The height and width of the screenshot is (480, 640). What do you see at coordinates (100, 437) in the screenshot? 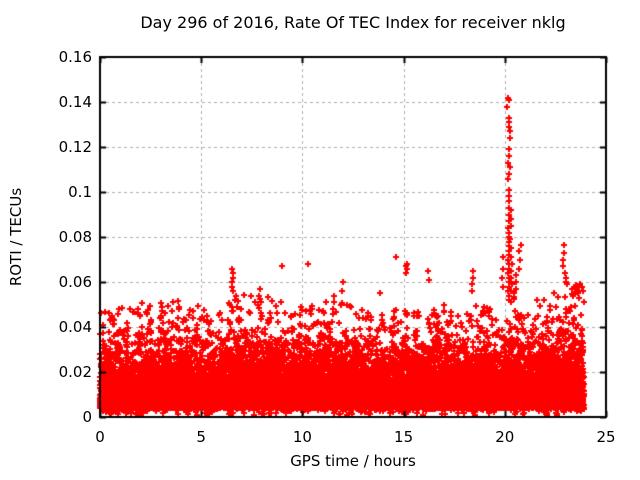
I see `x-tick-label: 0` at bounding box center [100, 437].